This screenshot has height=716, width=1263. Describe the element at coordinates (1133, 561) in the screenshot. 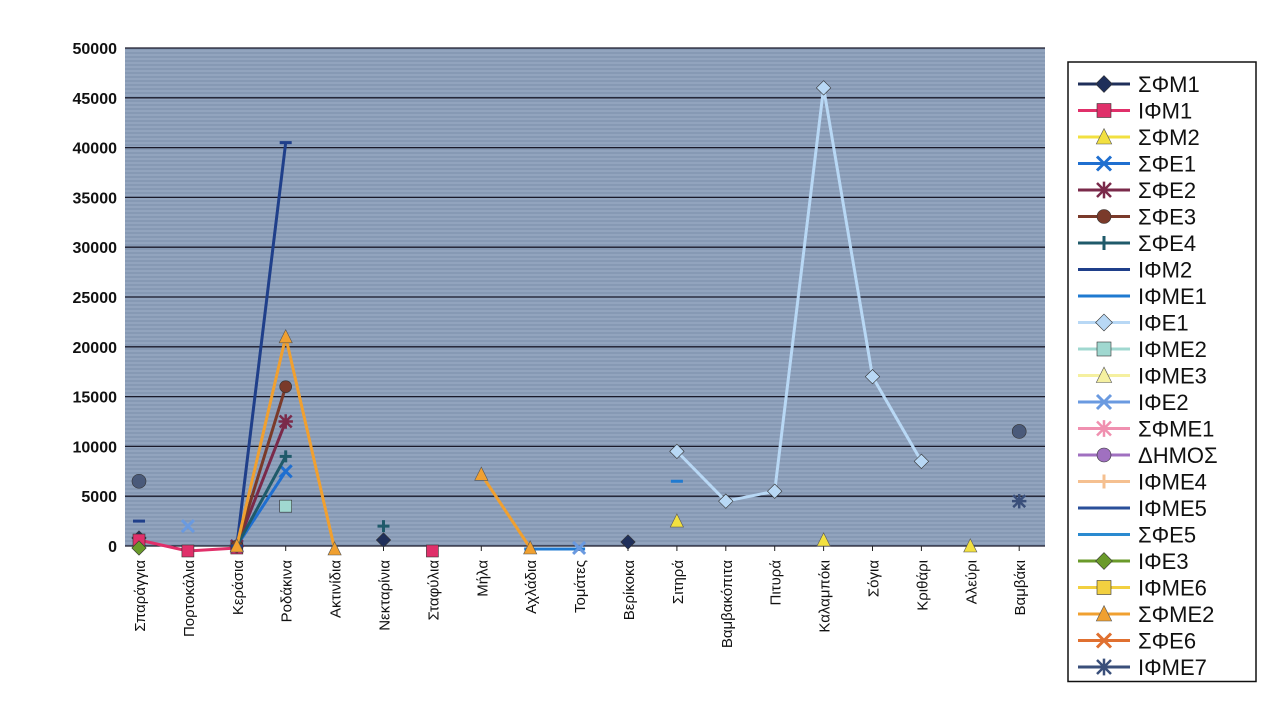

I see `legend-item: ΙΦΕ3` at that location.